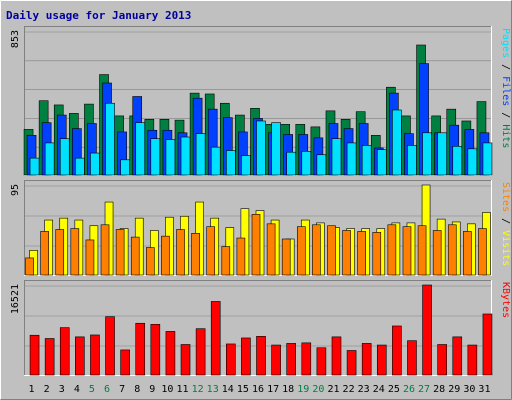 The height and width of the screenshot is (400, 512). Describe the element at coordinates (32, 389) in the screenshot. I see `x-tick-label-day-1: 1` at that location.